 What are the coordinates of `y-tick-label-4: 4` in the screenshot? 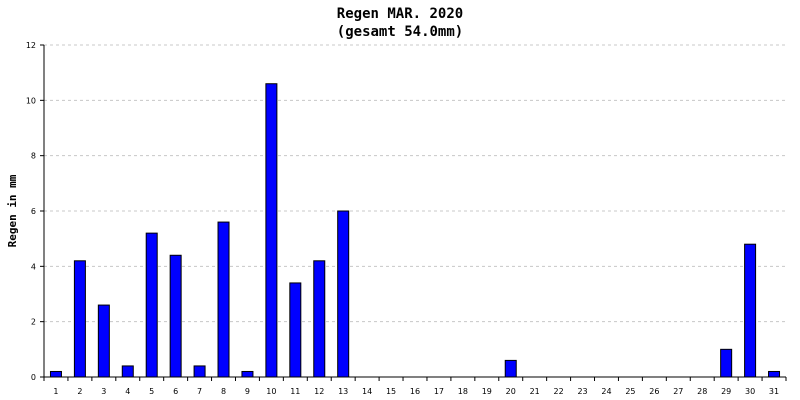 It's located at (33, 266).